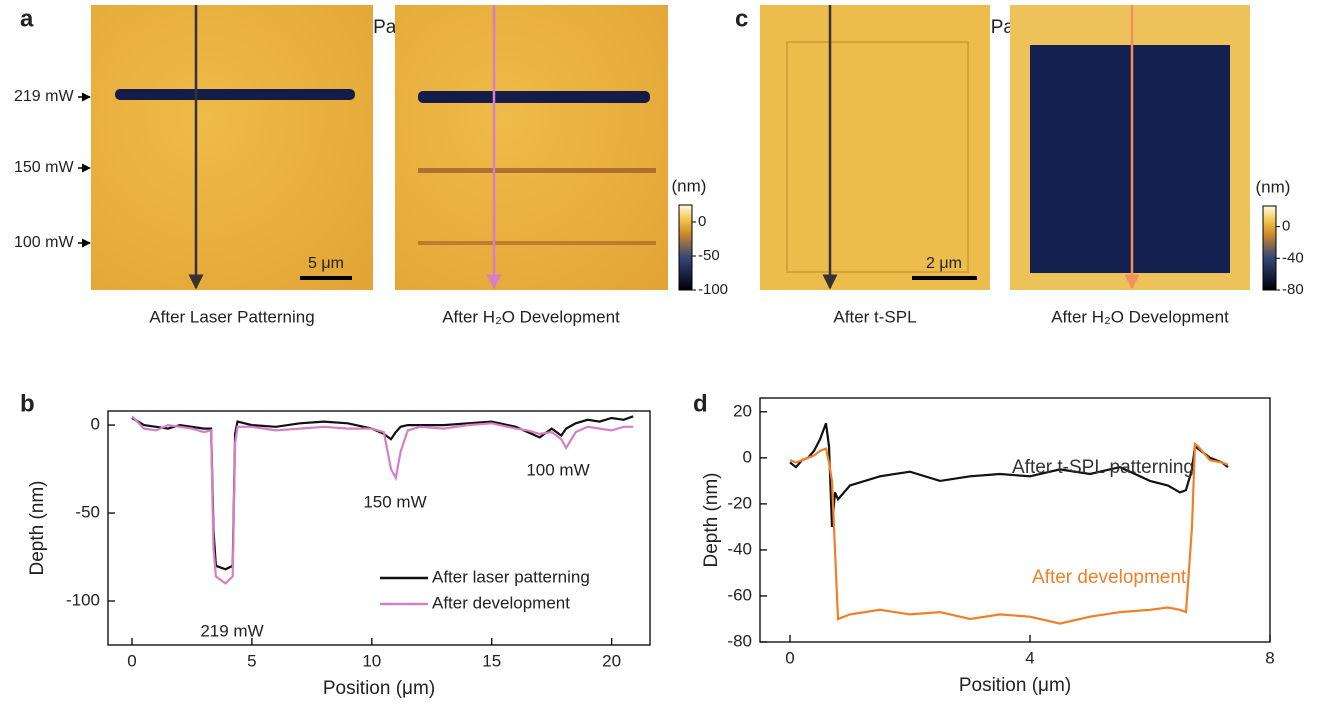 Image resolution: width=1320 pixels, height=704 pixels. What do you see at coordinates (742, 410) in the screenshot?
I see `y-tick-label: 20` at bounding box center [742, 410].